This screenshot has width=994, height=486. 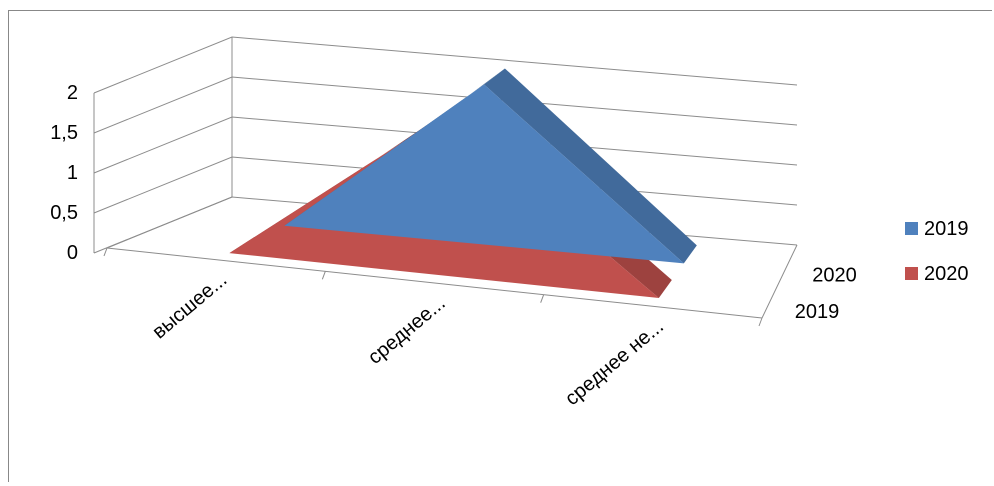 I want to click on legend-label: 2019, so click(x=946, y=229).